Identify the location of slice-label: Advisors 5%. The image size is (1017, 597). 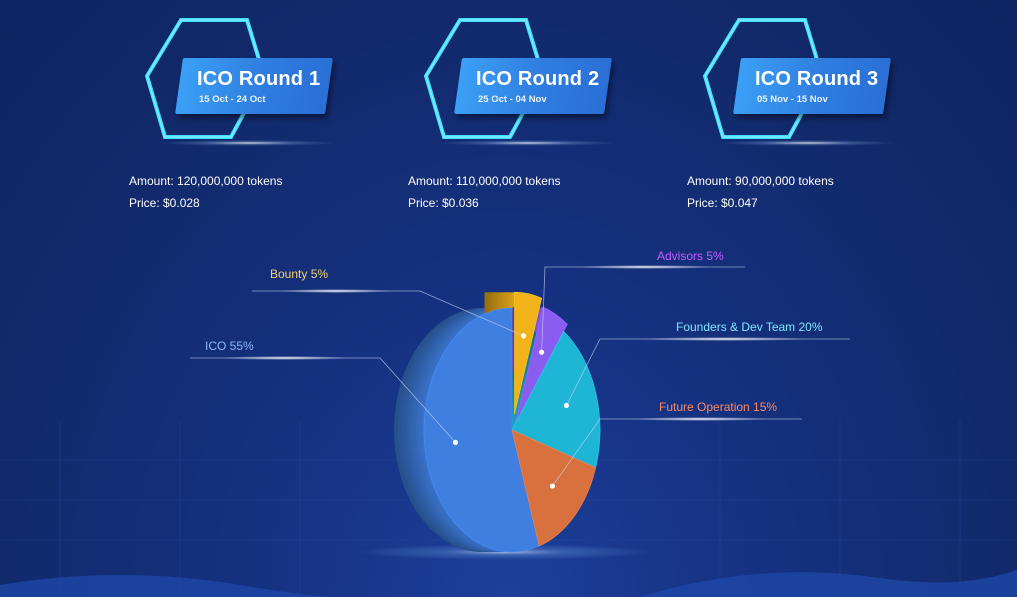
(690, 256).